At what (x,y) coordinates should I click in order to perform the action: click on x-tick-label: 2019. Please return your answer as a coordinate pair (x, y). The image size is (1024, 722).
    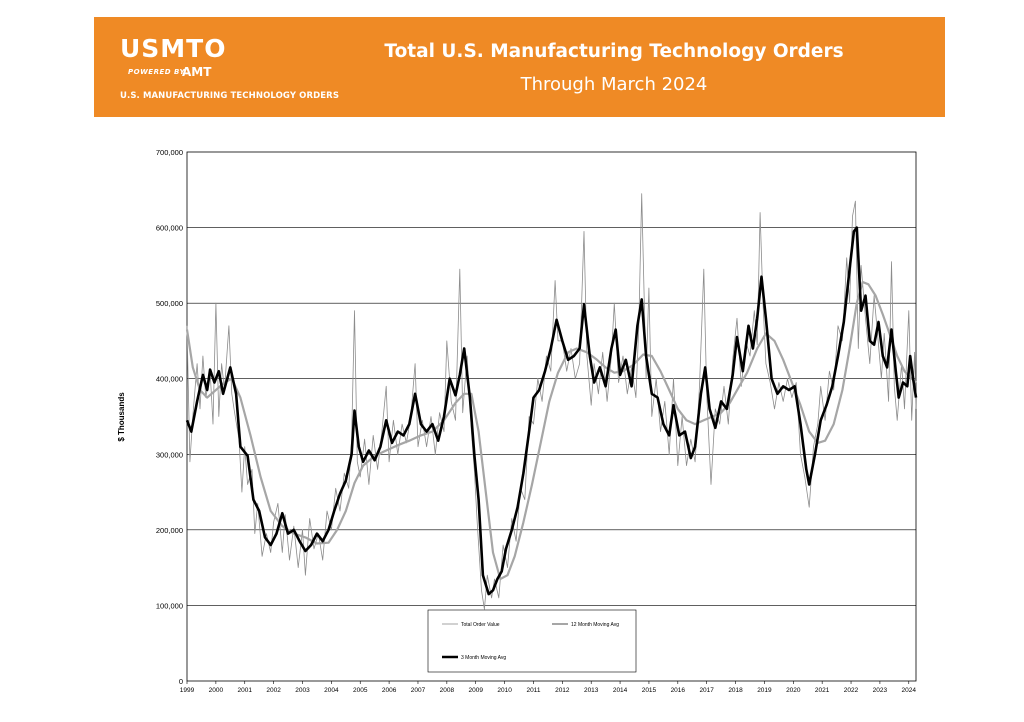
    Looking at the image, I should click on (764, 690).